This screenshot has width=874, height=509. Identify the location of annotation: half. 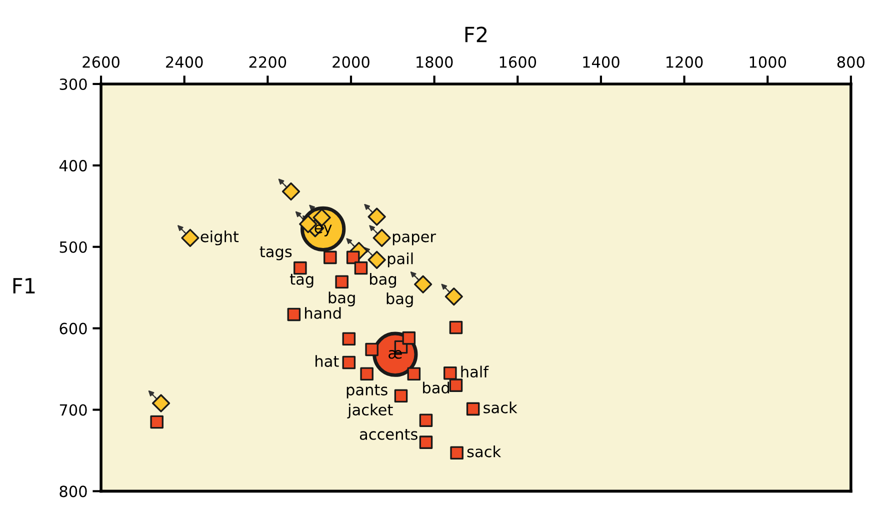
(475, 372).